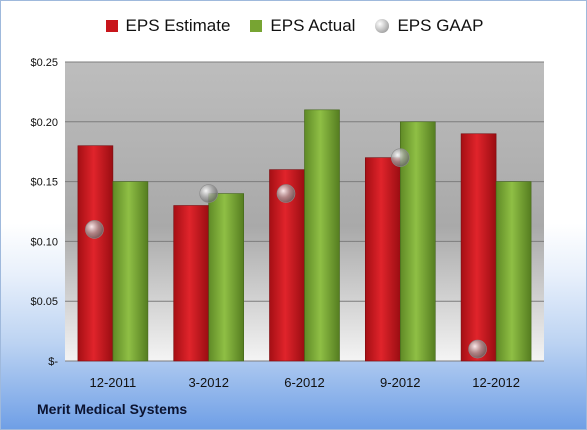 The image size is (587, 430). What do you see at coordinates (44, 123) in the screenshot?
I see `y-tick-label: $0.20` at bounding box center [44, 123].